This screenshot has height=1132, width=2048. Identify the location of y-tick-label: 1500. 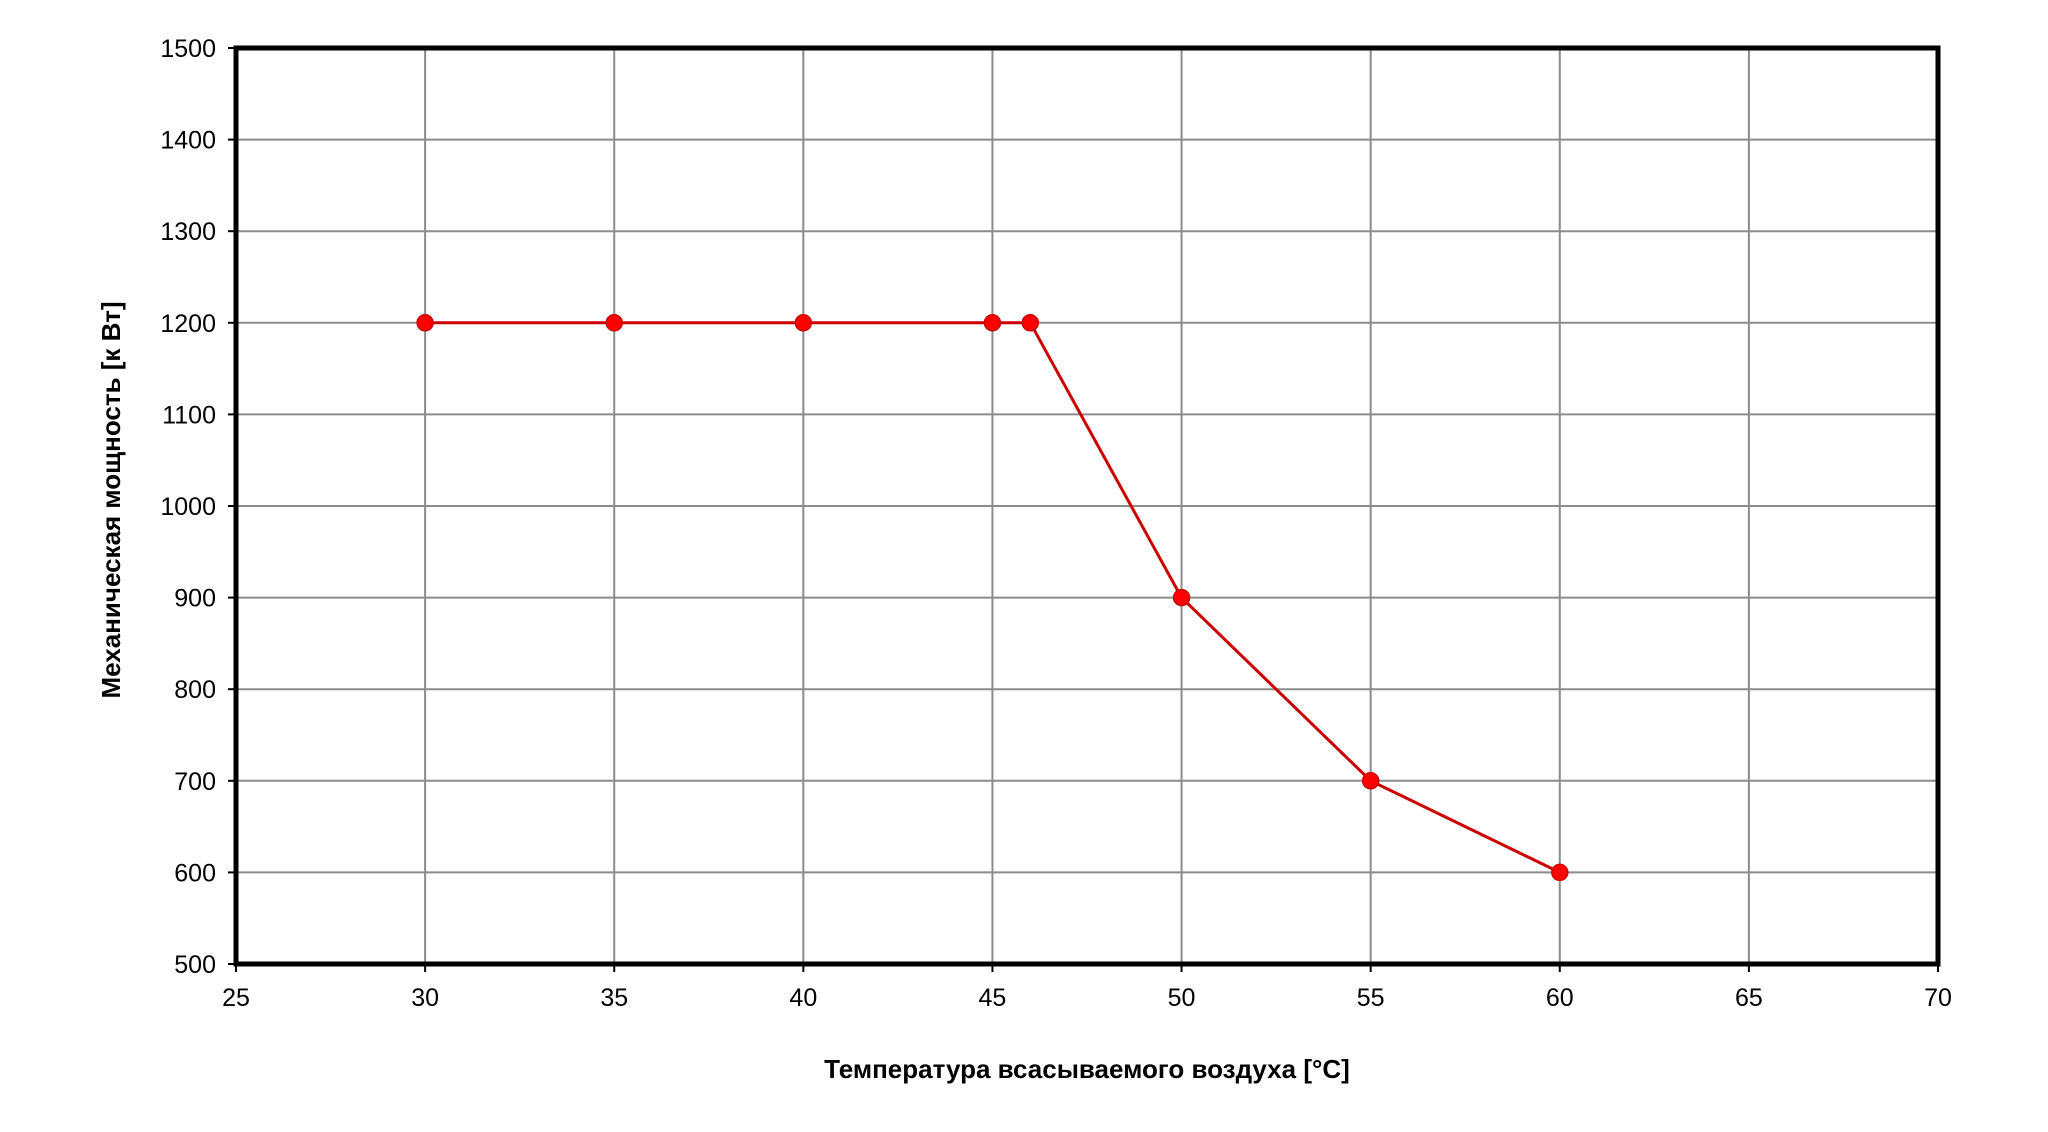
(188, 49).